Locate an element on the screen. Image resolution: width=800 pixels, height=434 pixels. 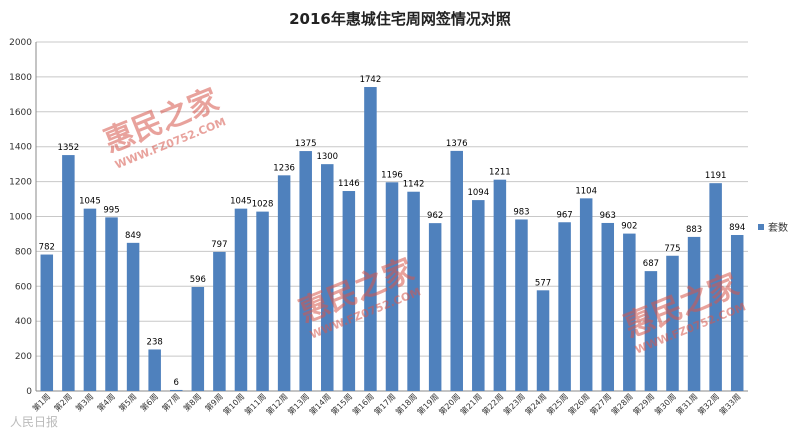
x-tick-label: 第20周 is located at coordinates (450, 404).